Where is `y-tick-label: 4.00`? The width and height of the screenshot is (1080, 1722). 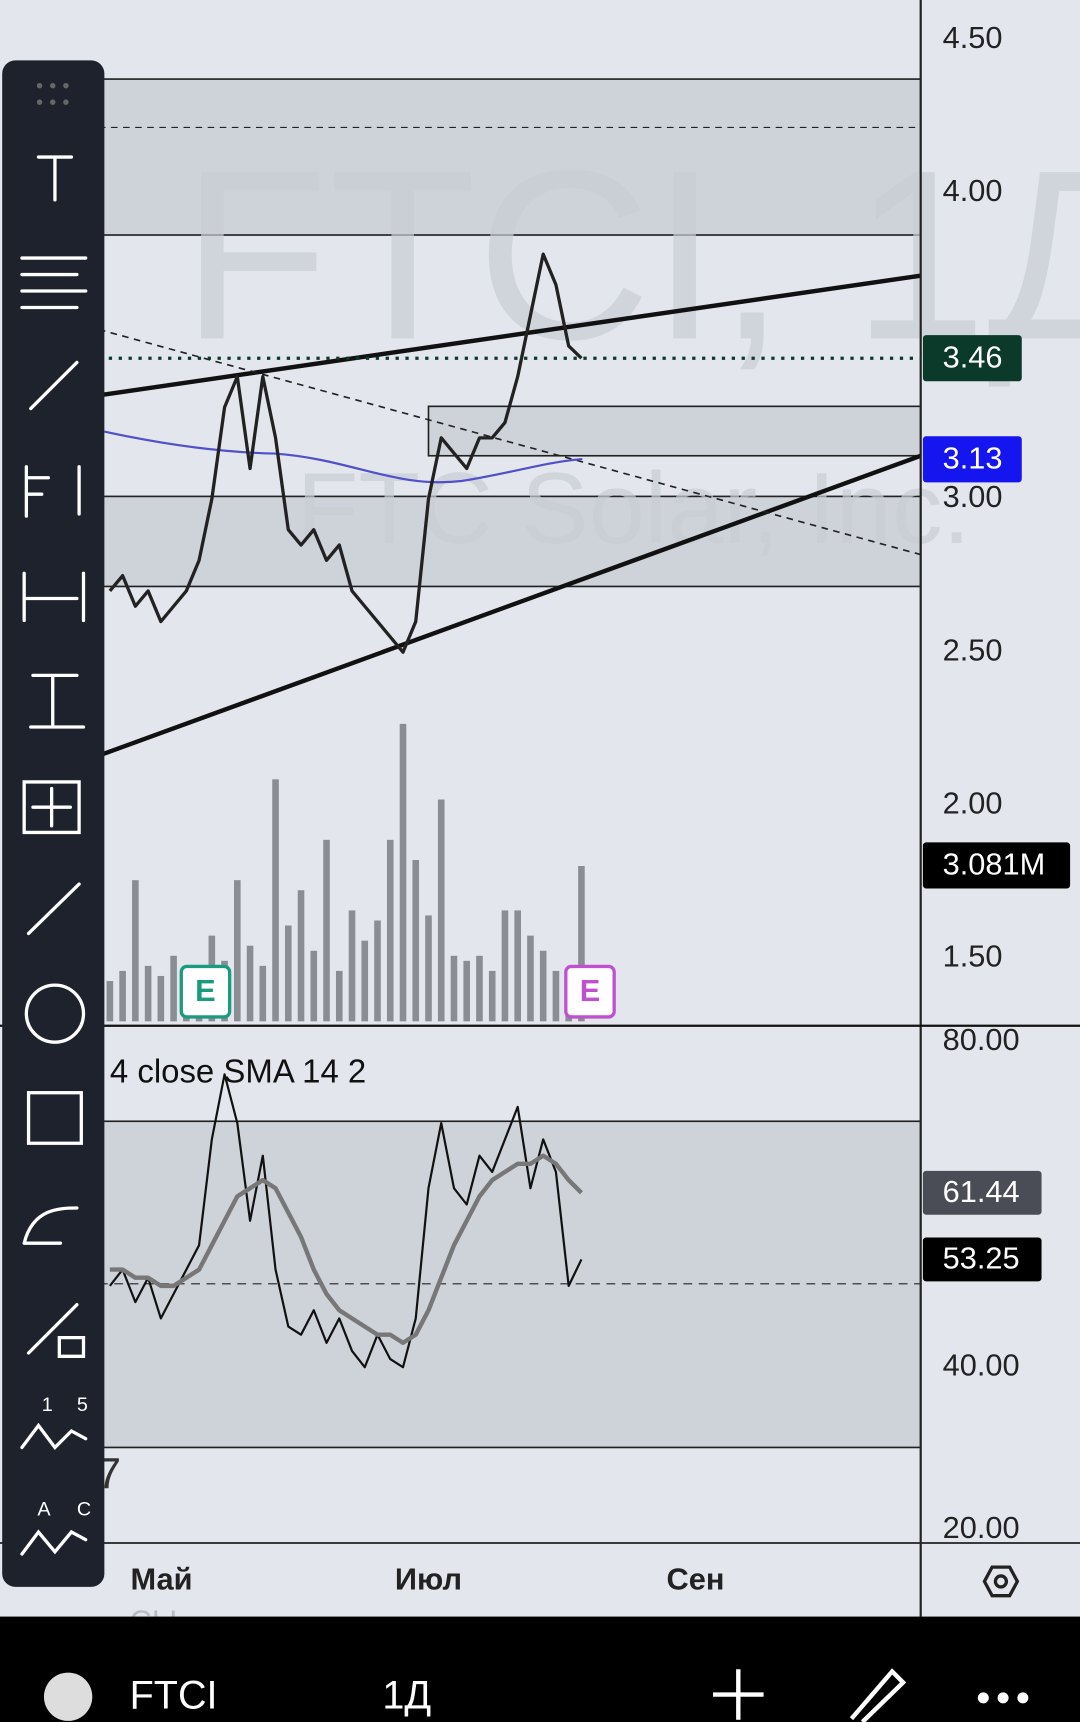 y-tick-label: 4.00 is located at coordinates (973, 190).